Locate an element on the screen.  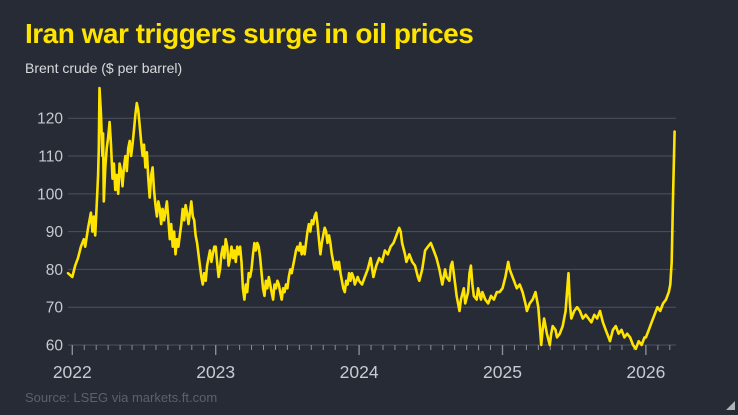
x-axis-tick-label: 2022 is located at coordinates (72, 372).